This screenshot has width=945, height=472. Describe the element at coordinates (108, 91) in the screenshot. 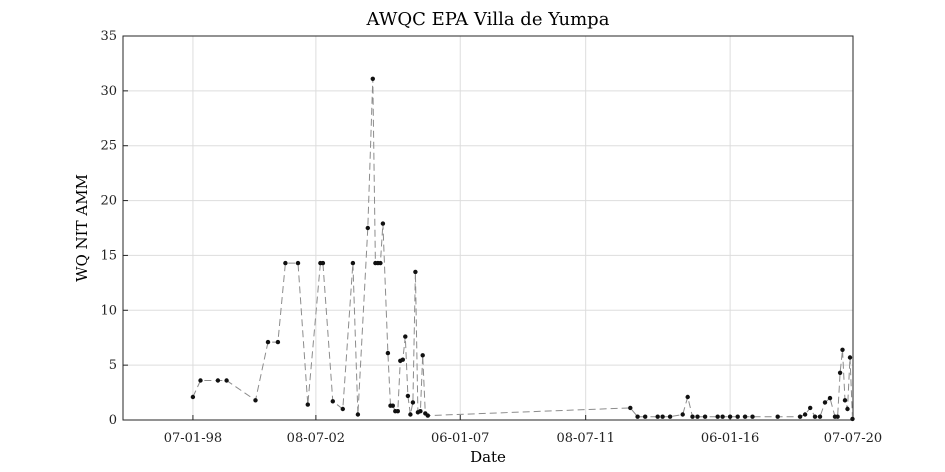

I see `y-tick-label: 30` at that location.